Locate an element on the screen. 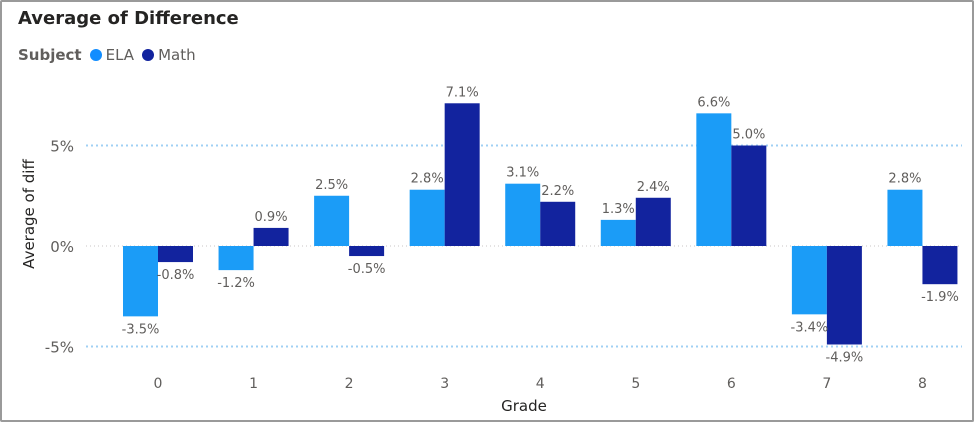  chart-title: Average of Difference is located at coordinates (128, 18).